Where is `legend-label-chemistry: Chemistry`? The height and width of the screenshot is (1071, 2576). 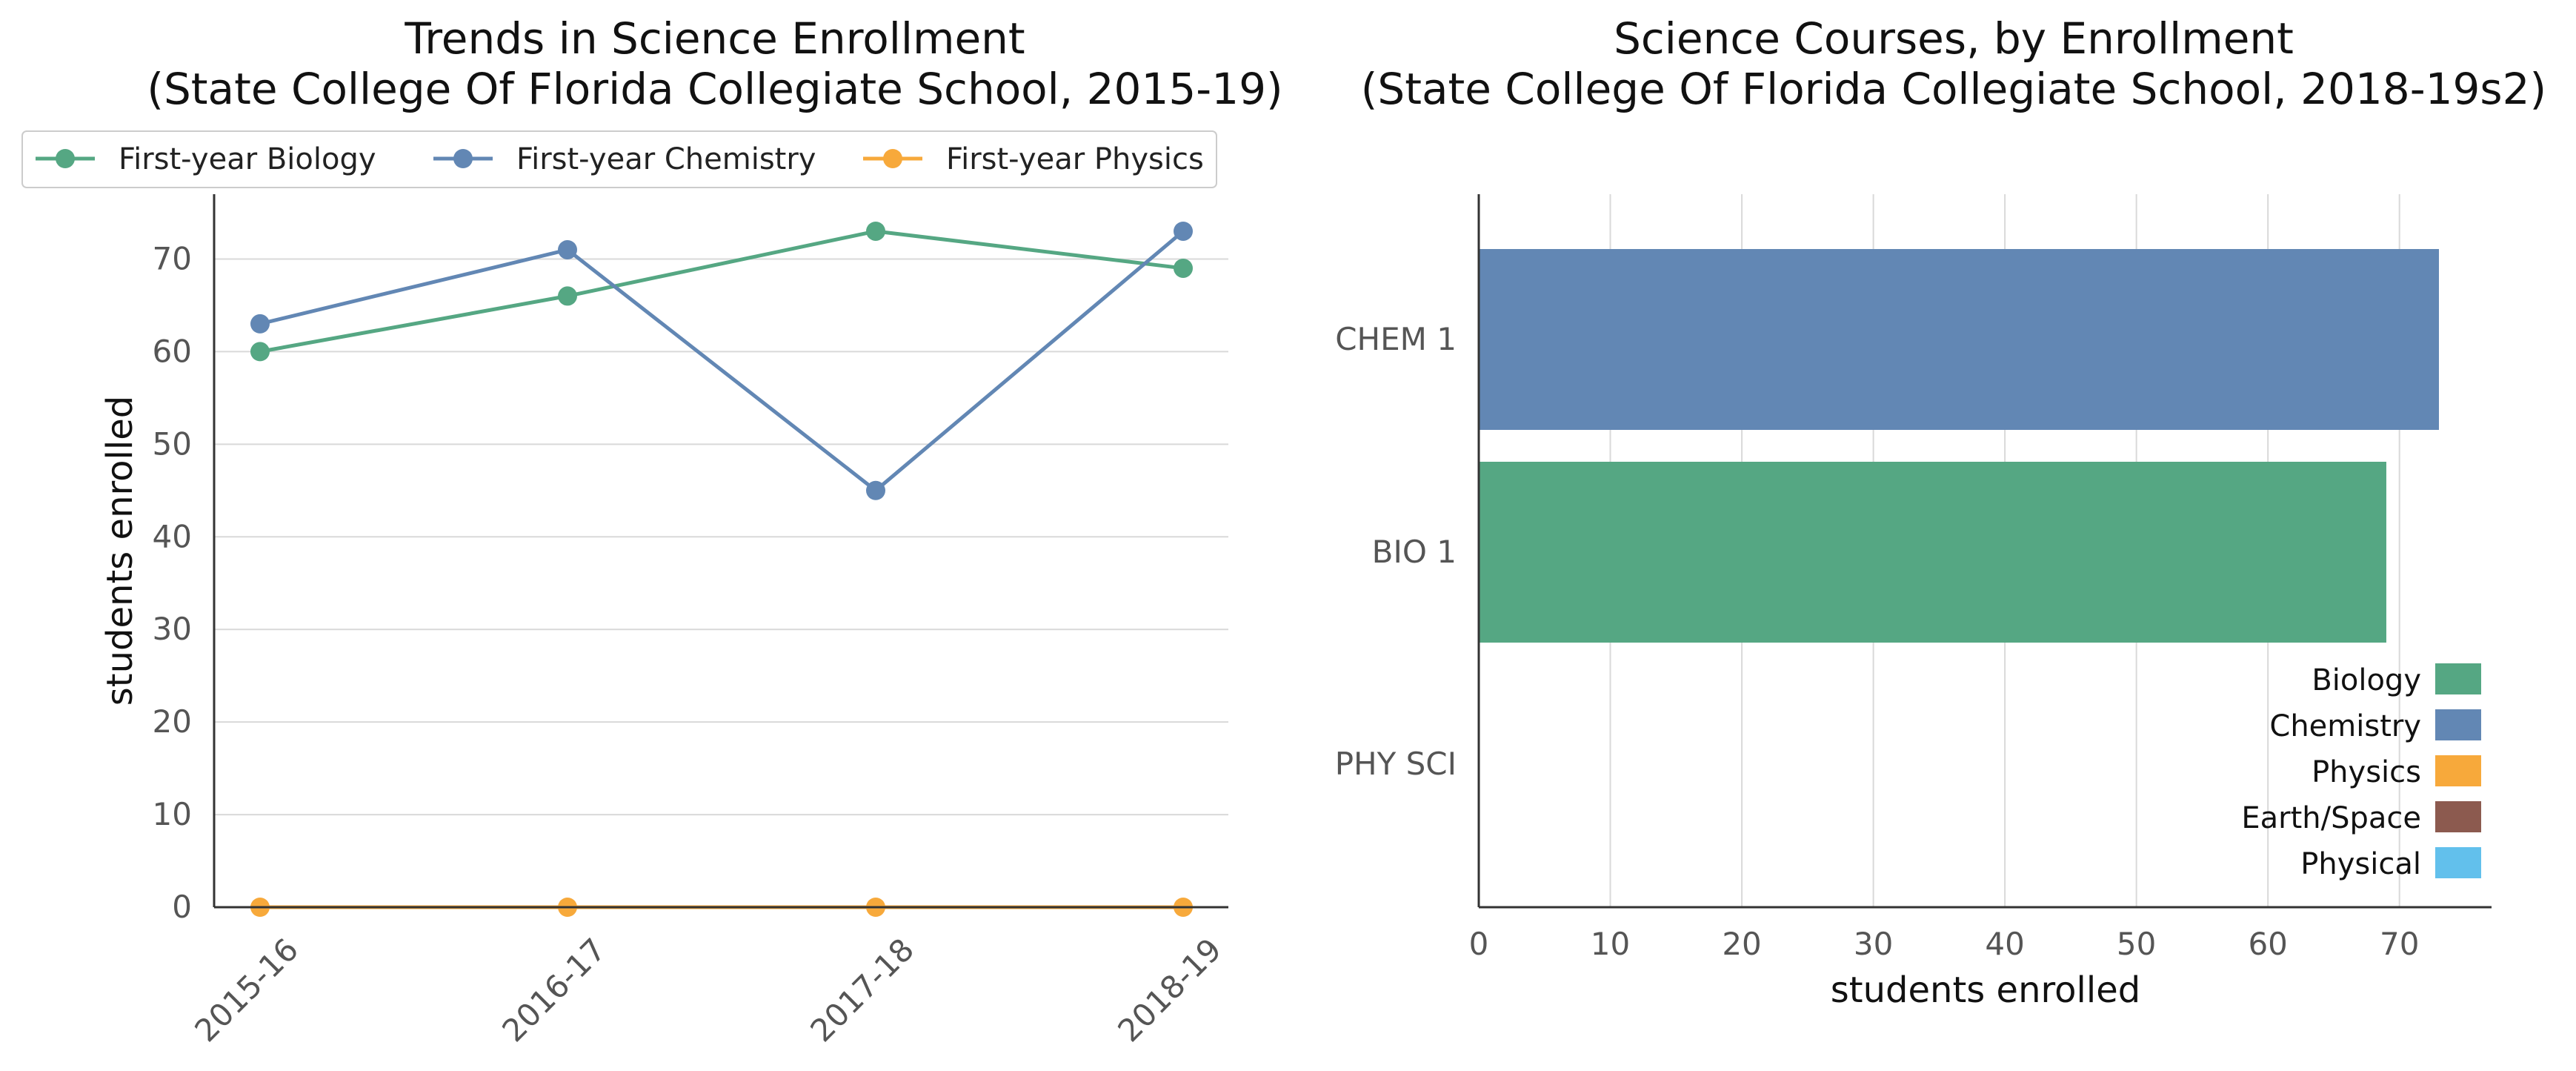
legend-label-chemistry: Chemistry is located at coordinates (2345, 726).